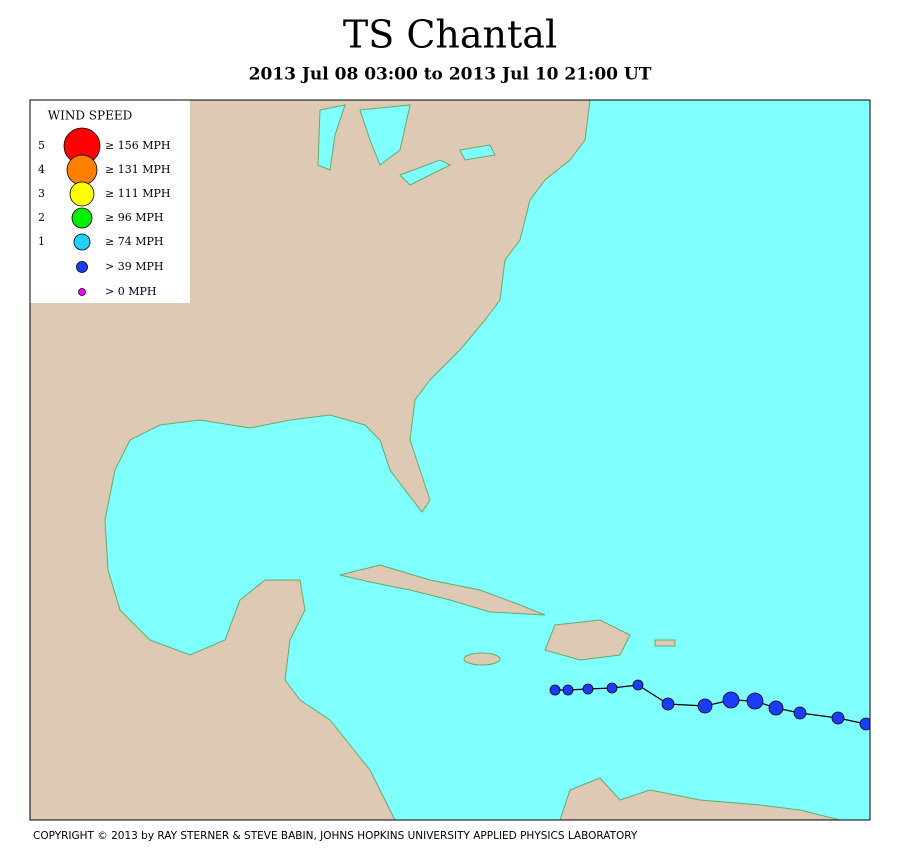  What do you see at coordinates (137, 169) in the screenshot?
I see `legend-label: ≥ 131 MPH` at bounding box center [137, 169].